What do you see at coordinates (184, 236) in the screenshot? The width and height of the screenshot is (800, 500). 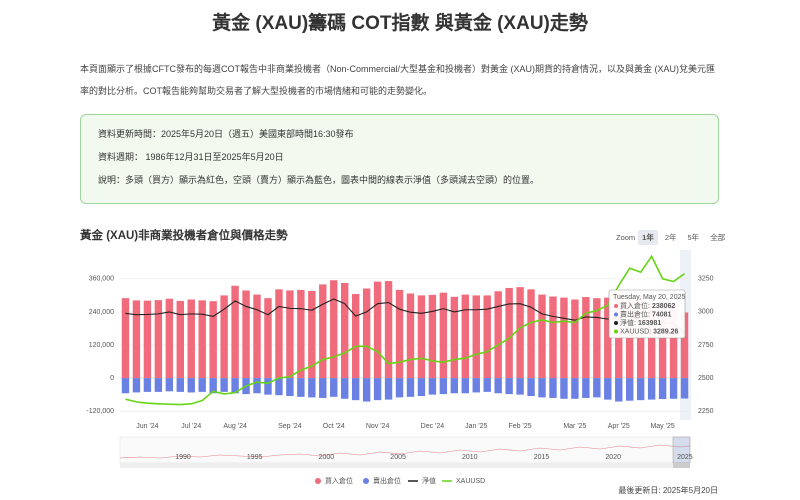 I see `chart-title: 黃金 (XAU)非商業投機者倉位與價格走勢` at bounding box center [184, 236].